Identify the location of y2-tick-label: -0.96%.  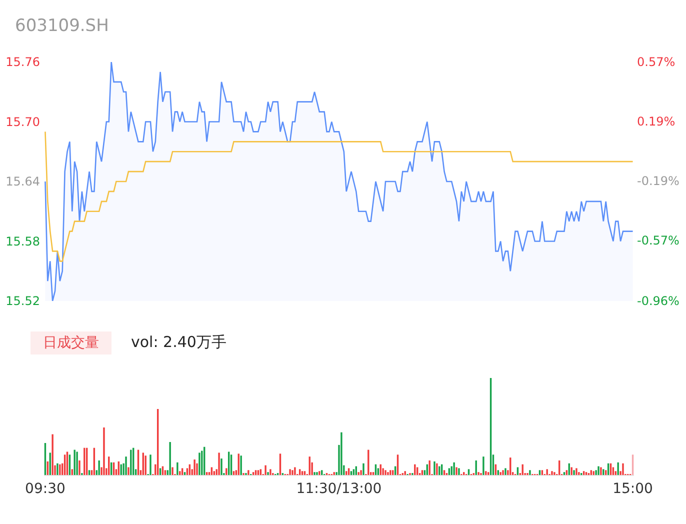
(658, 301).